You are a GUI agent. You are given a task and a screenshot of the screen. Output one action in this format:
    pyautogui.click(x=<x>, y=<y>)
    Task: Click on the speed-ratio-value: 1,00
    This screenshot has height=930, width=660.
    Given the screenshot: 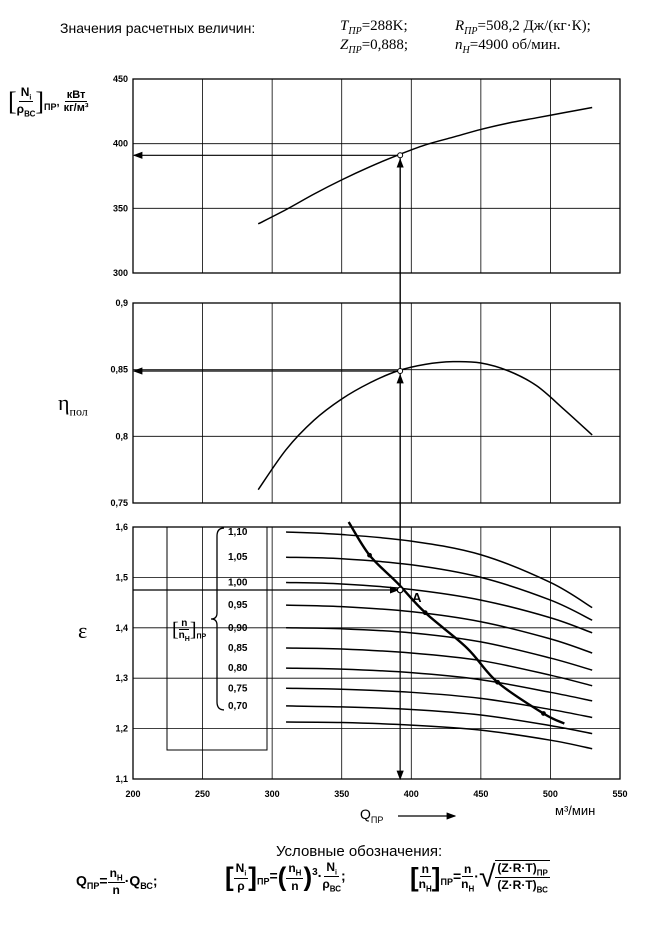 What is the action you would take?
    pyautogui.click(x=238, y=582)
    